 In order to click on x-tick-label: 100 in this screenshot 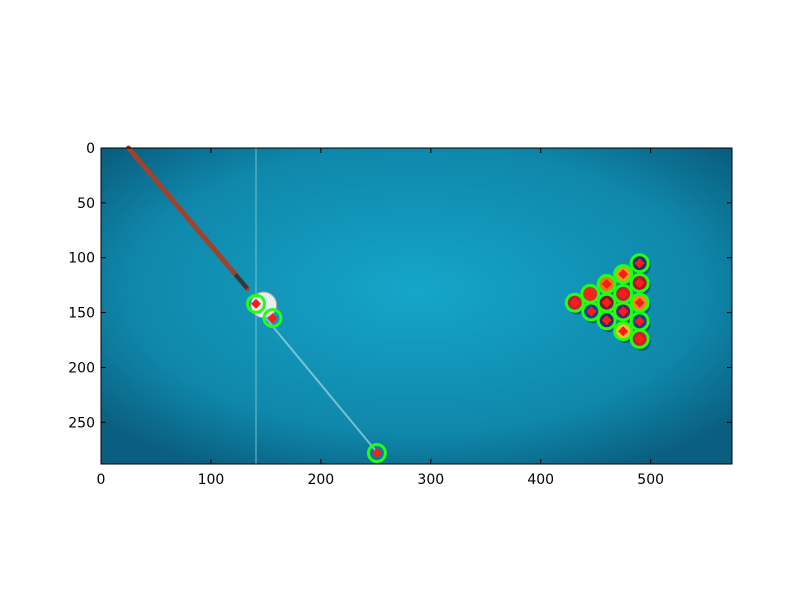, I will do `click(211, 480)`.